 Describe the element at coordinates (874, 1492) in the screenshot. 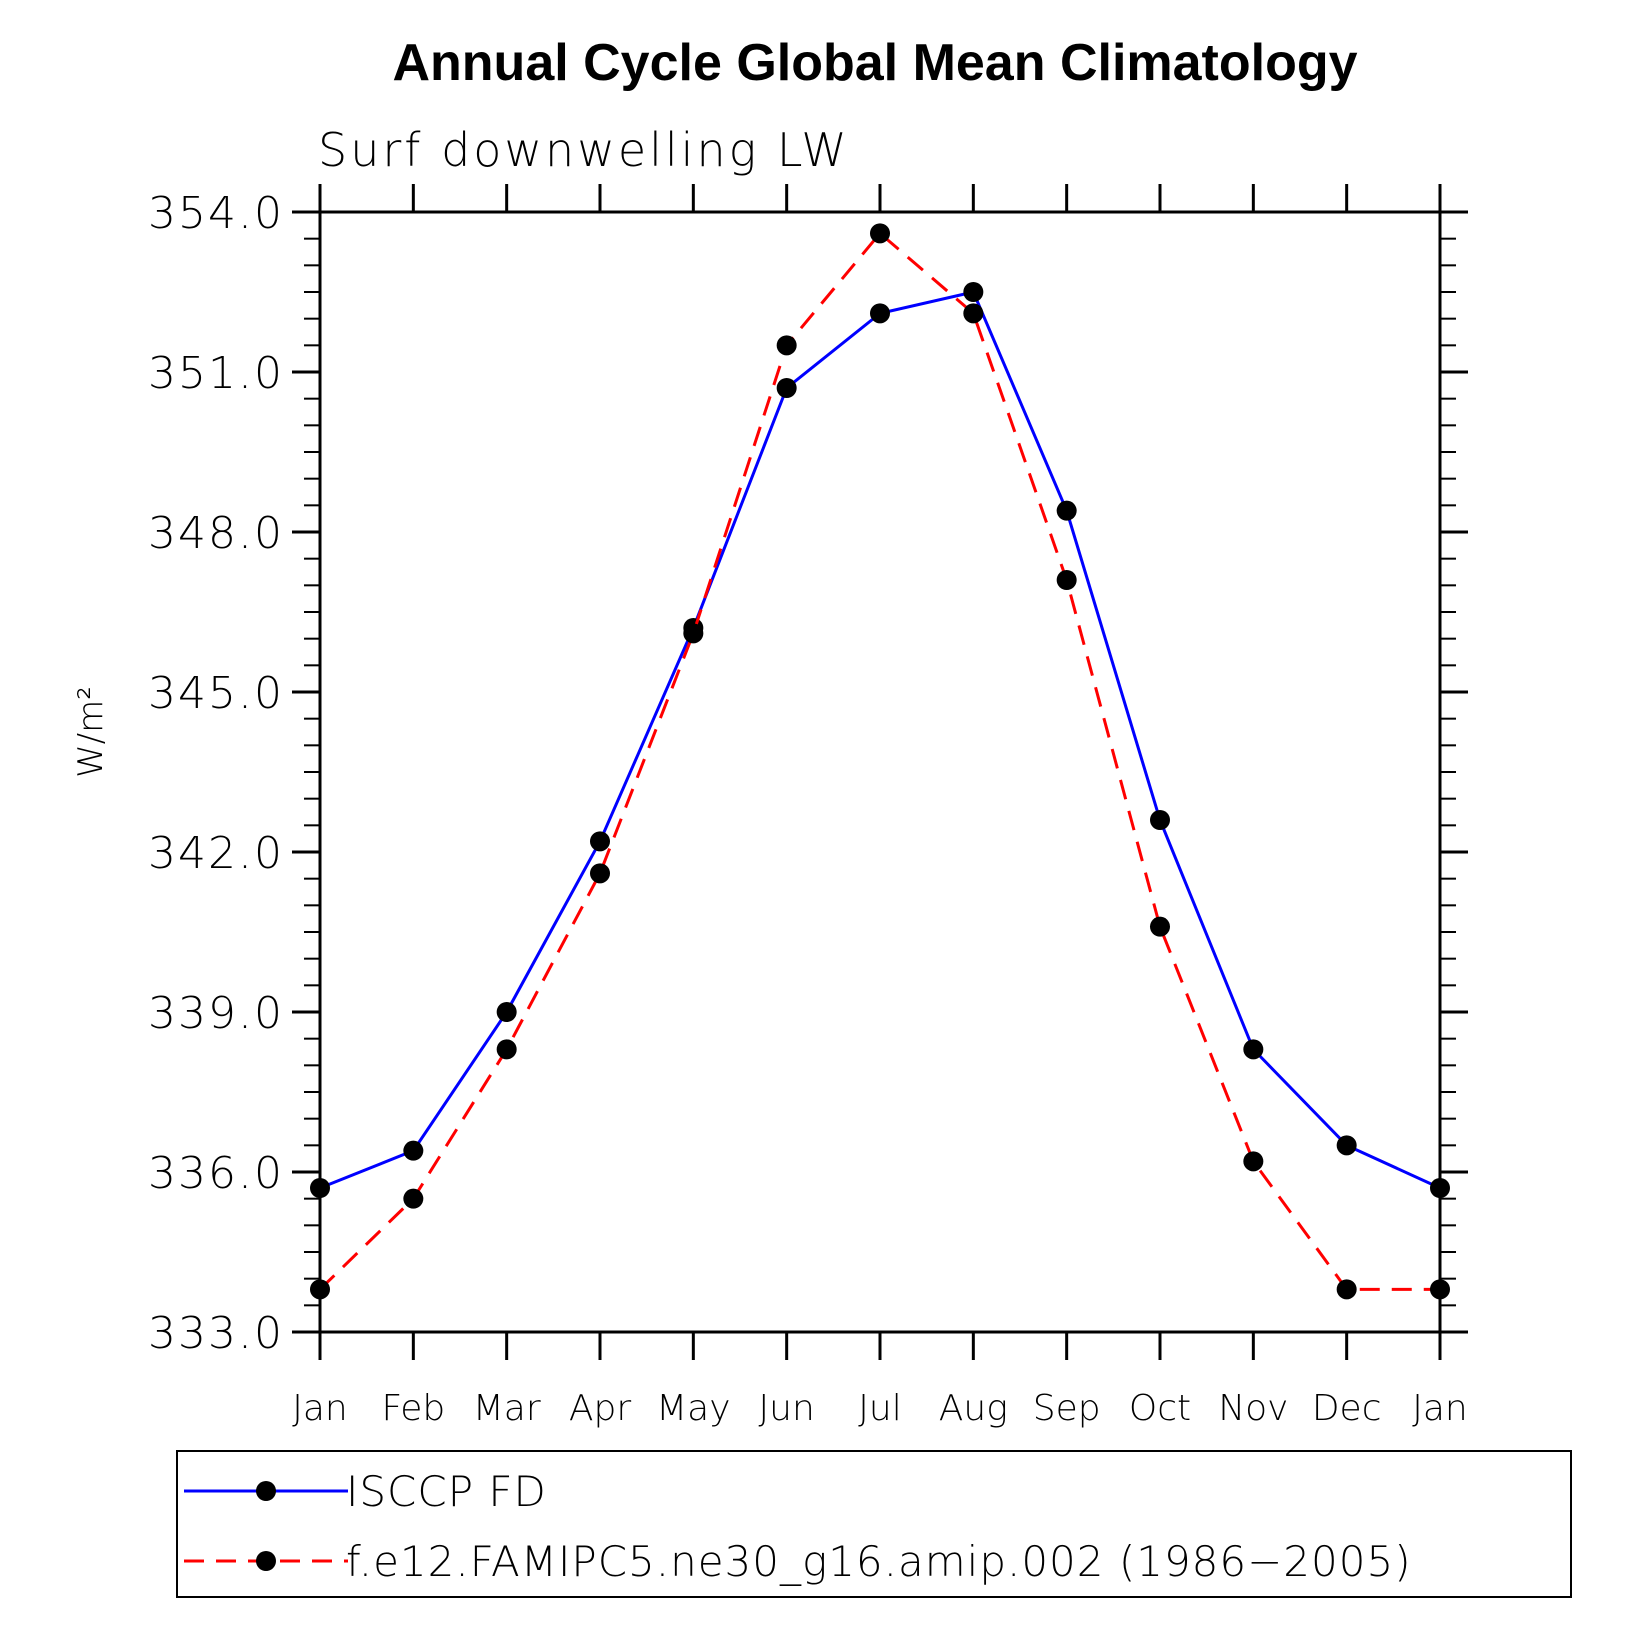

I see `legend-item-isccp: ISCCP FD` at that location.